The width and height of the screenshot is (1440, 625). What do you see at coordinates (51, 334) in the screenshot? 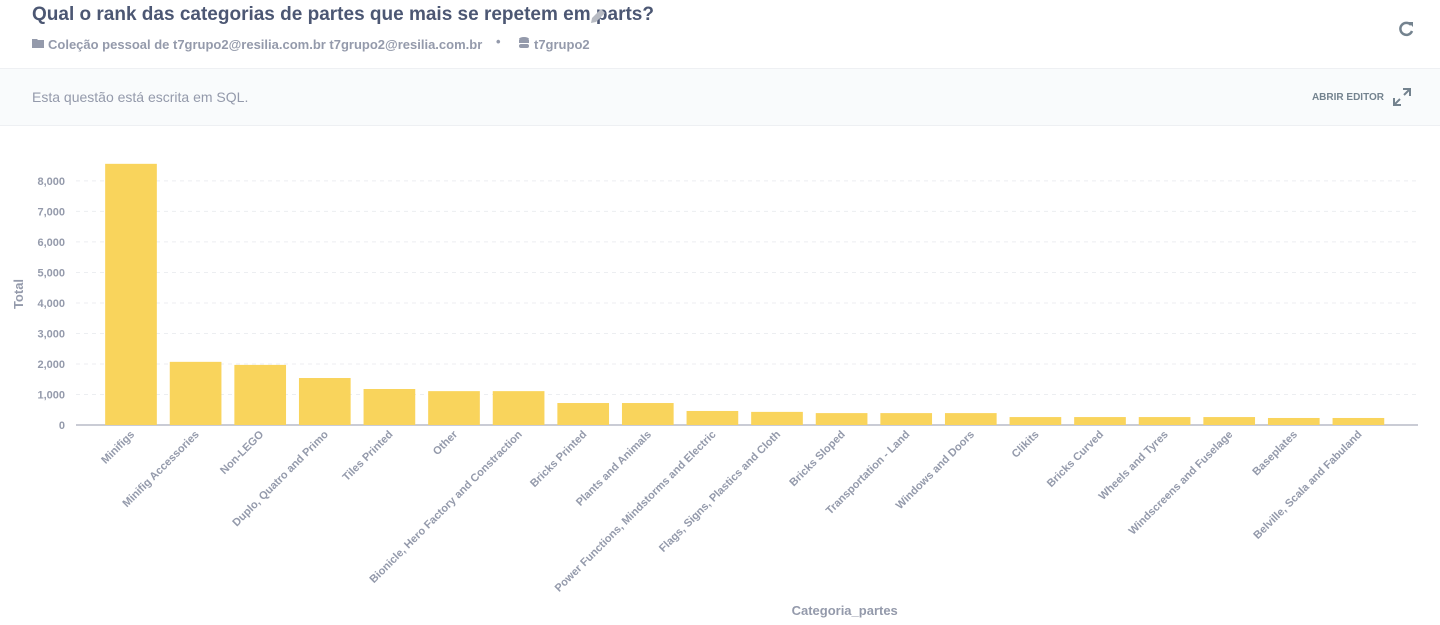
I see `y-tick-label: 3,000` at bounding box center [51, 334].